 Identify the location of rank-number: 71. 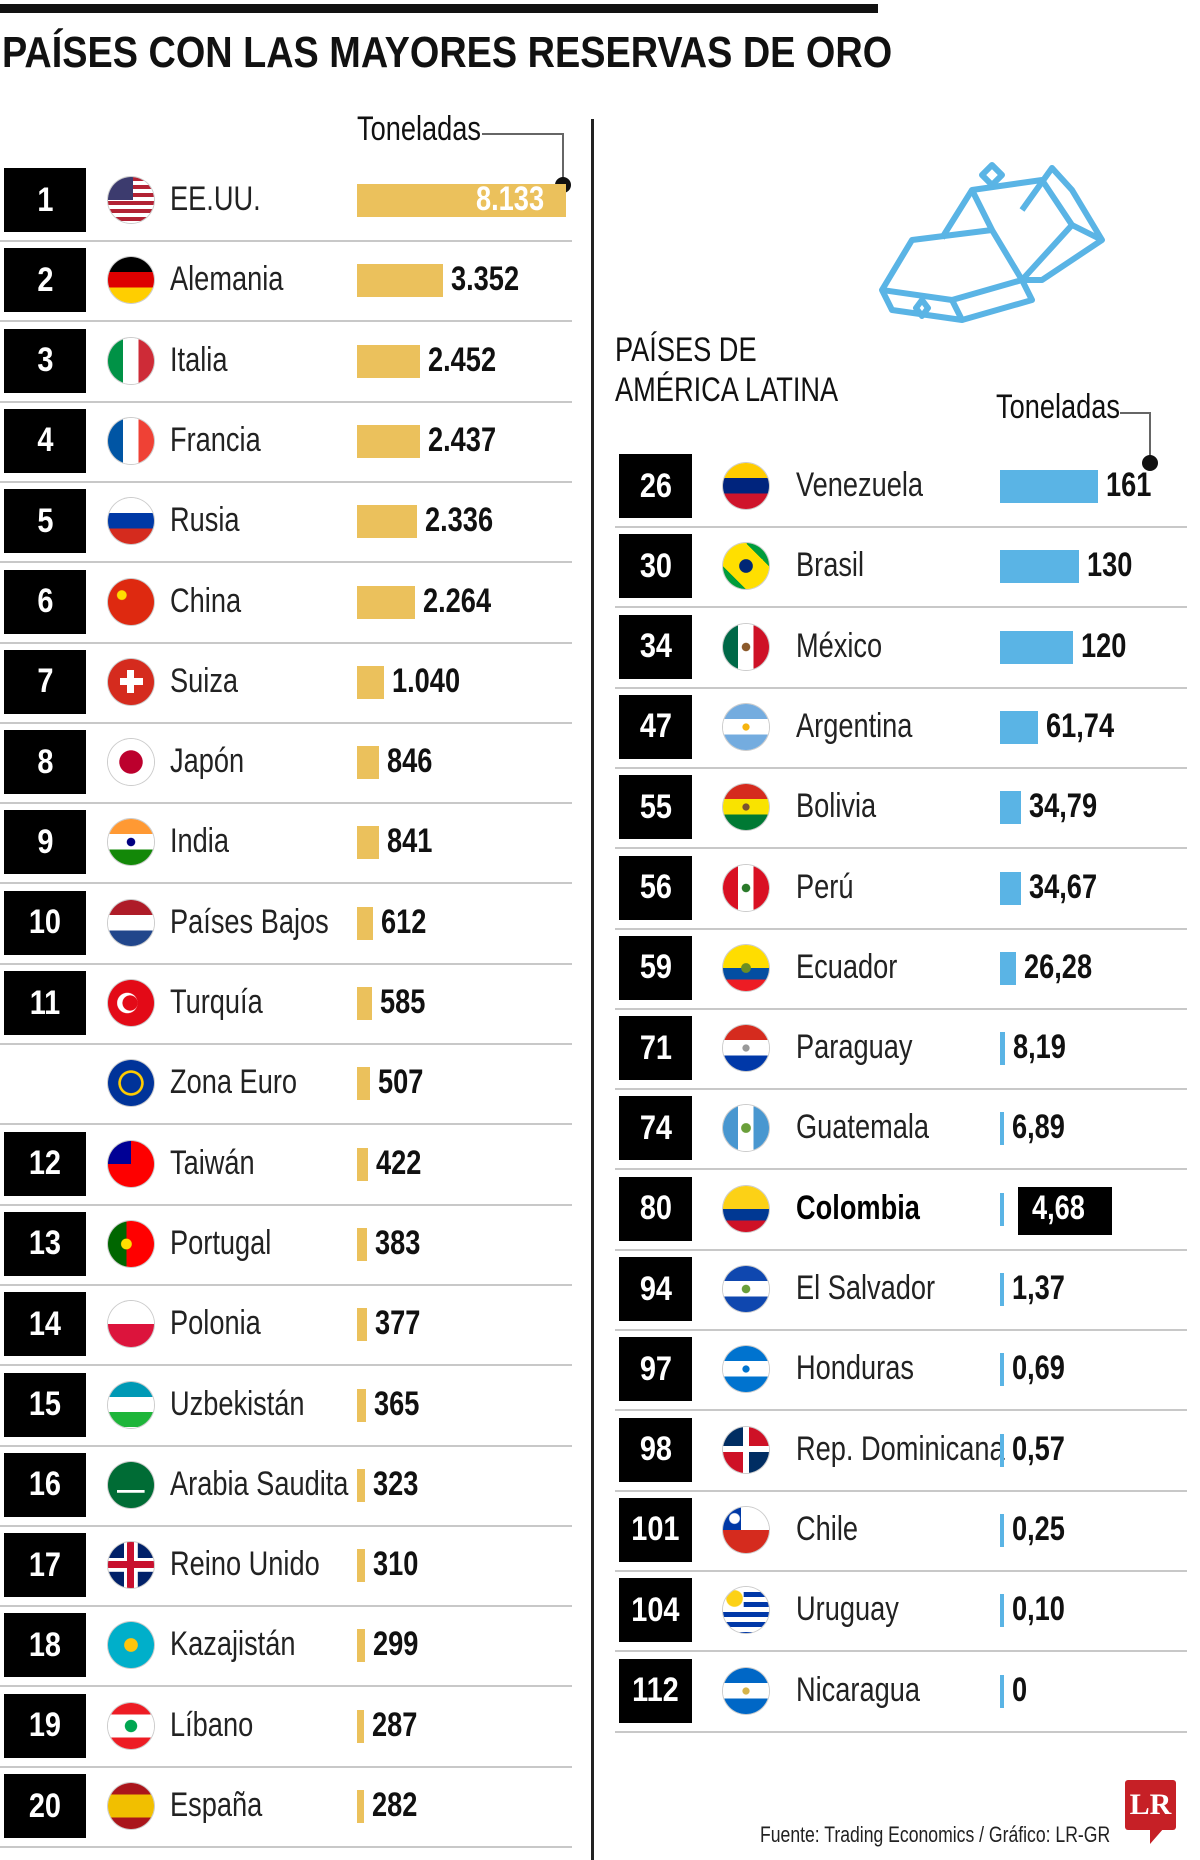
(655, 1047).